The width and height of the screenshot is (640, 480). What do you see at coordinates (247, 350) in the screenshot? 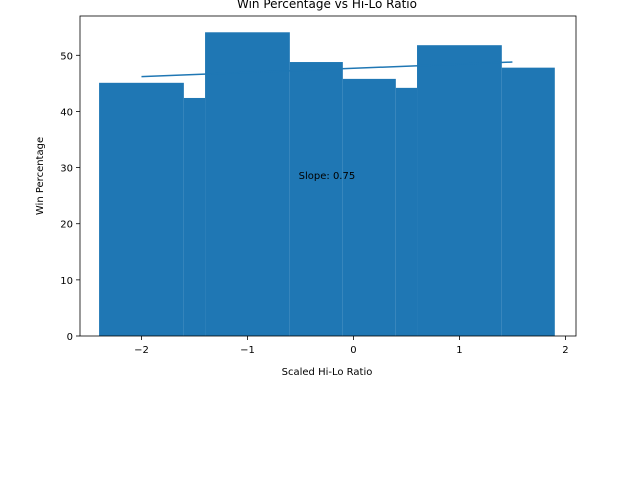
I see `x-tick-label: −1` at bounding box center [247, 350].